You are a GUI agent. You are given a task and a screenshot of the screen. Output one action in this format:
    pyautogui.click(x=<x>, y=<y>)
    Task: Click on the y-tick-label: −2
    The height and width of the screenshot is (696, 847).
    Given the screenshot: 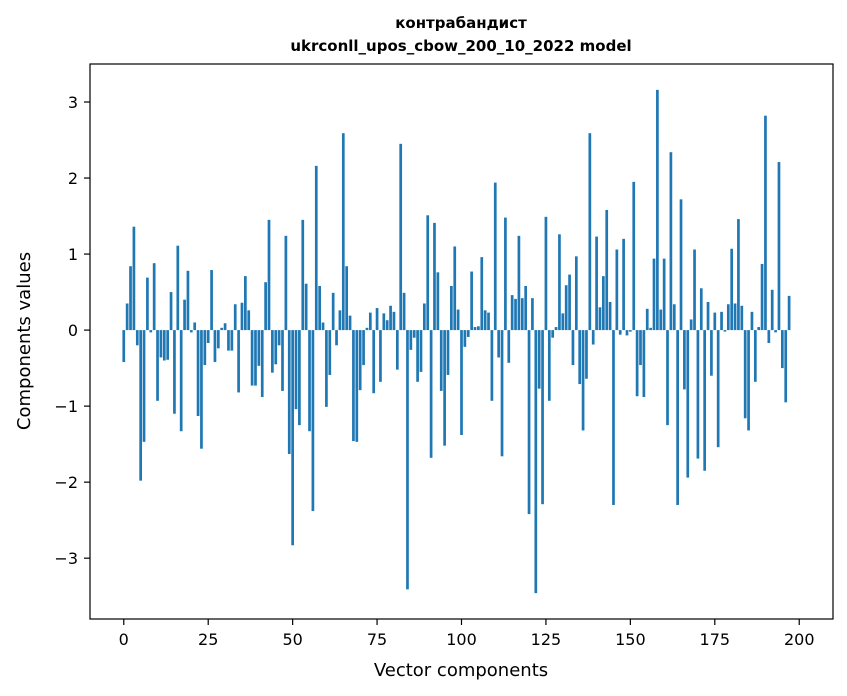 What is the action you would take?
    pyautogui.click(x=66, y=482)
    